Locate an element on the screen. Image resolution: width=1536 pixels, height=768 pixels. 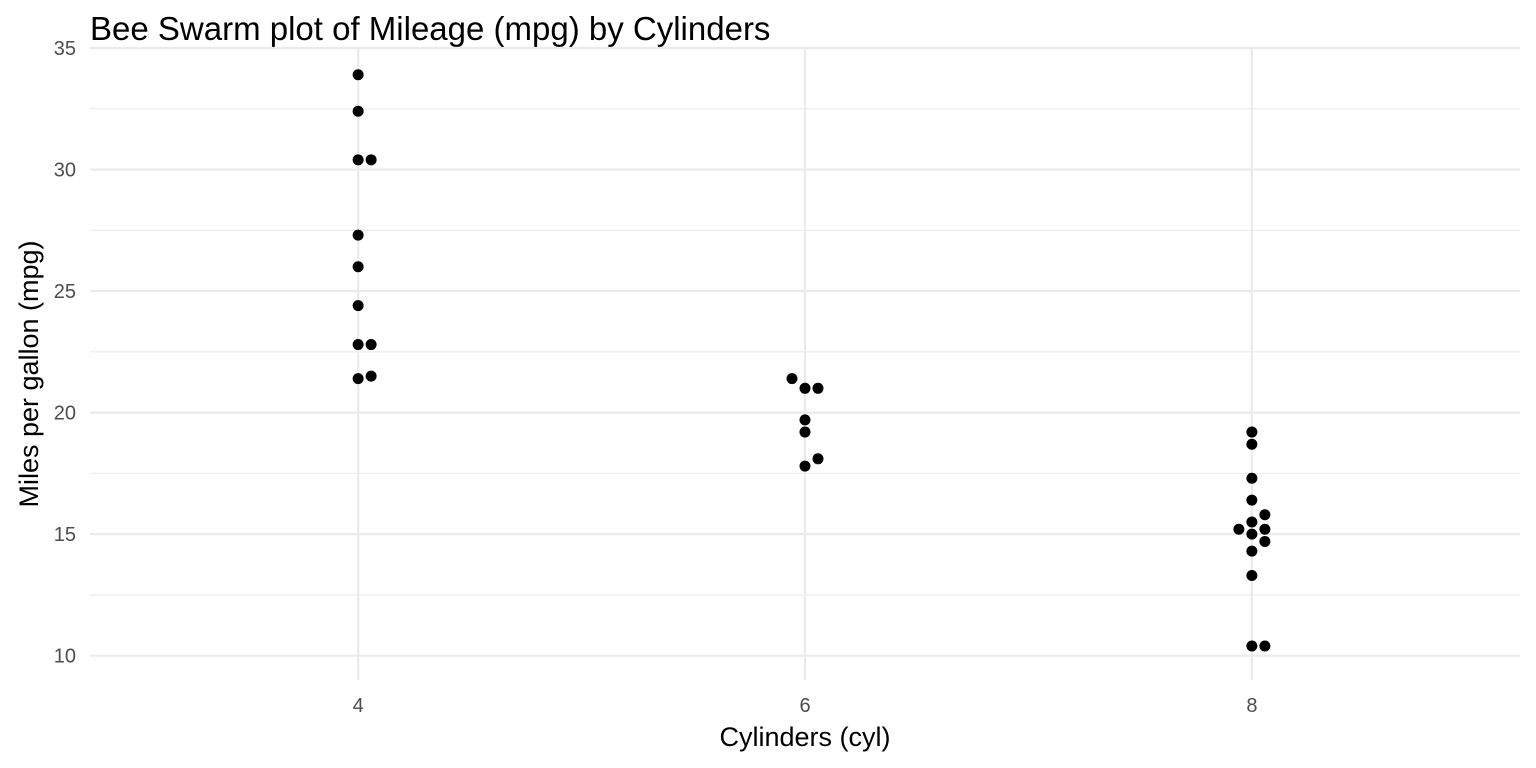
y-tick-label: 25 is located at coordinates (65, 292).